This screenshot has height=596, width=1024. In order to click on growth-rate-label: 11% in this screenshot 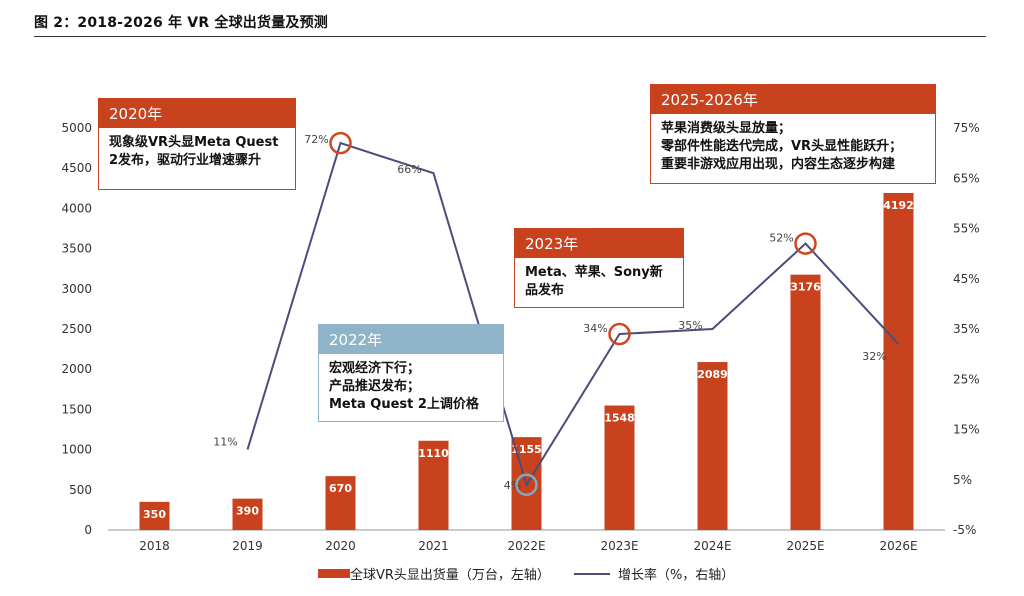, I will do `click(225, 442)`.